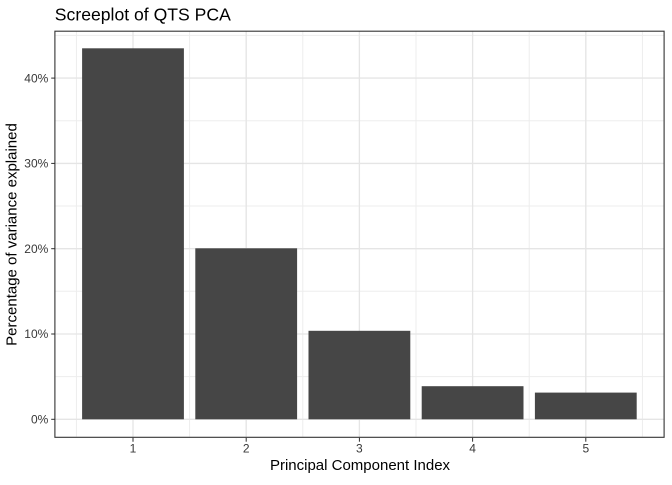 The image size is (672, 485). I want to click on svg-text: 40%, so click(36, 78).